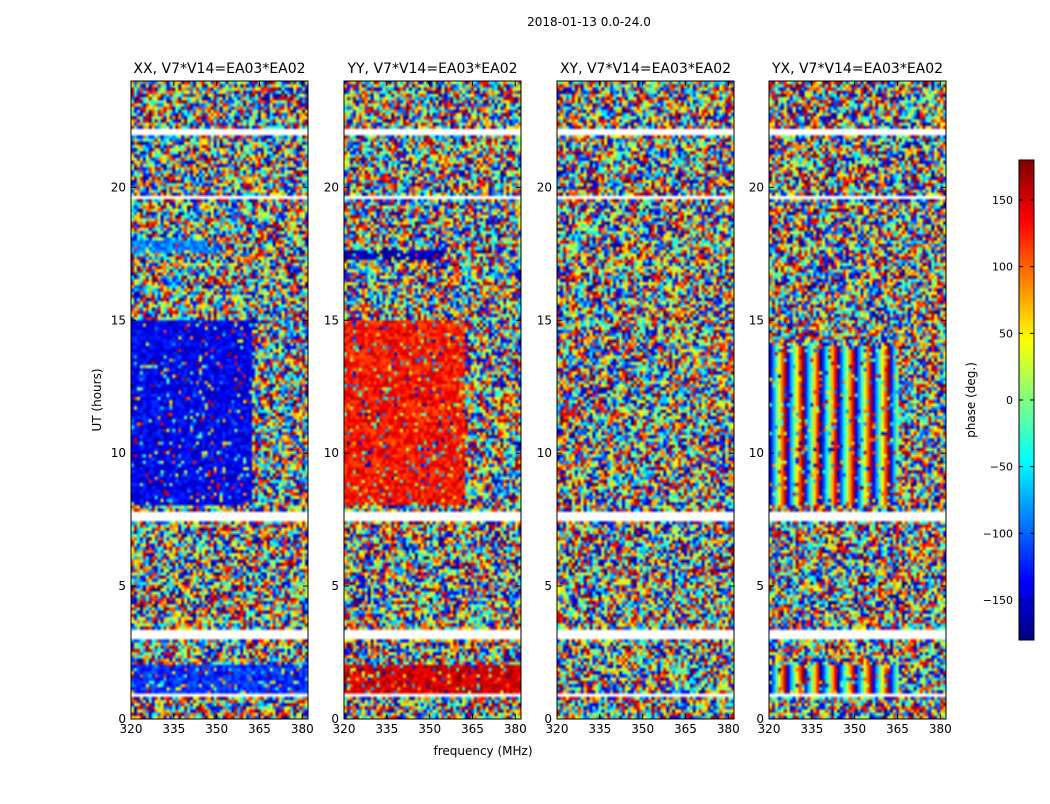 The width and height of the screenshot is (1050, 804). Describe the element at coordinates (1002, 267) in the screenshot. I see `colorbar-tick-label: 100` at that location.